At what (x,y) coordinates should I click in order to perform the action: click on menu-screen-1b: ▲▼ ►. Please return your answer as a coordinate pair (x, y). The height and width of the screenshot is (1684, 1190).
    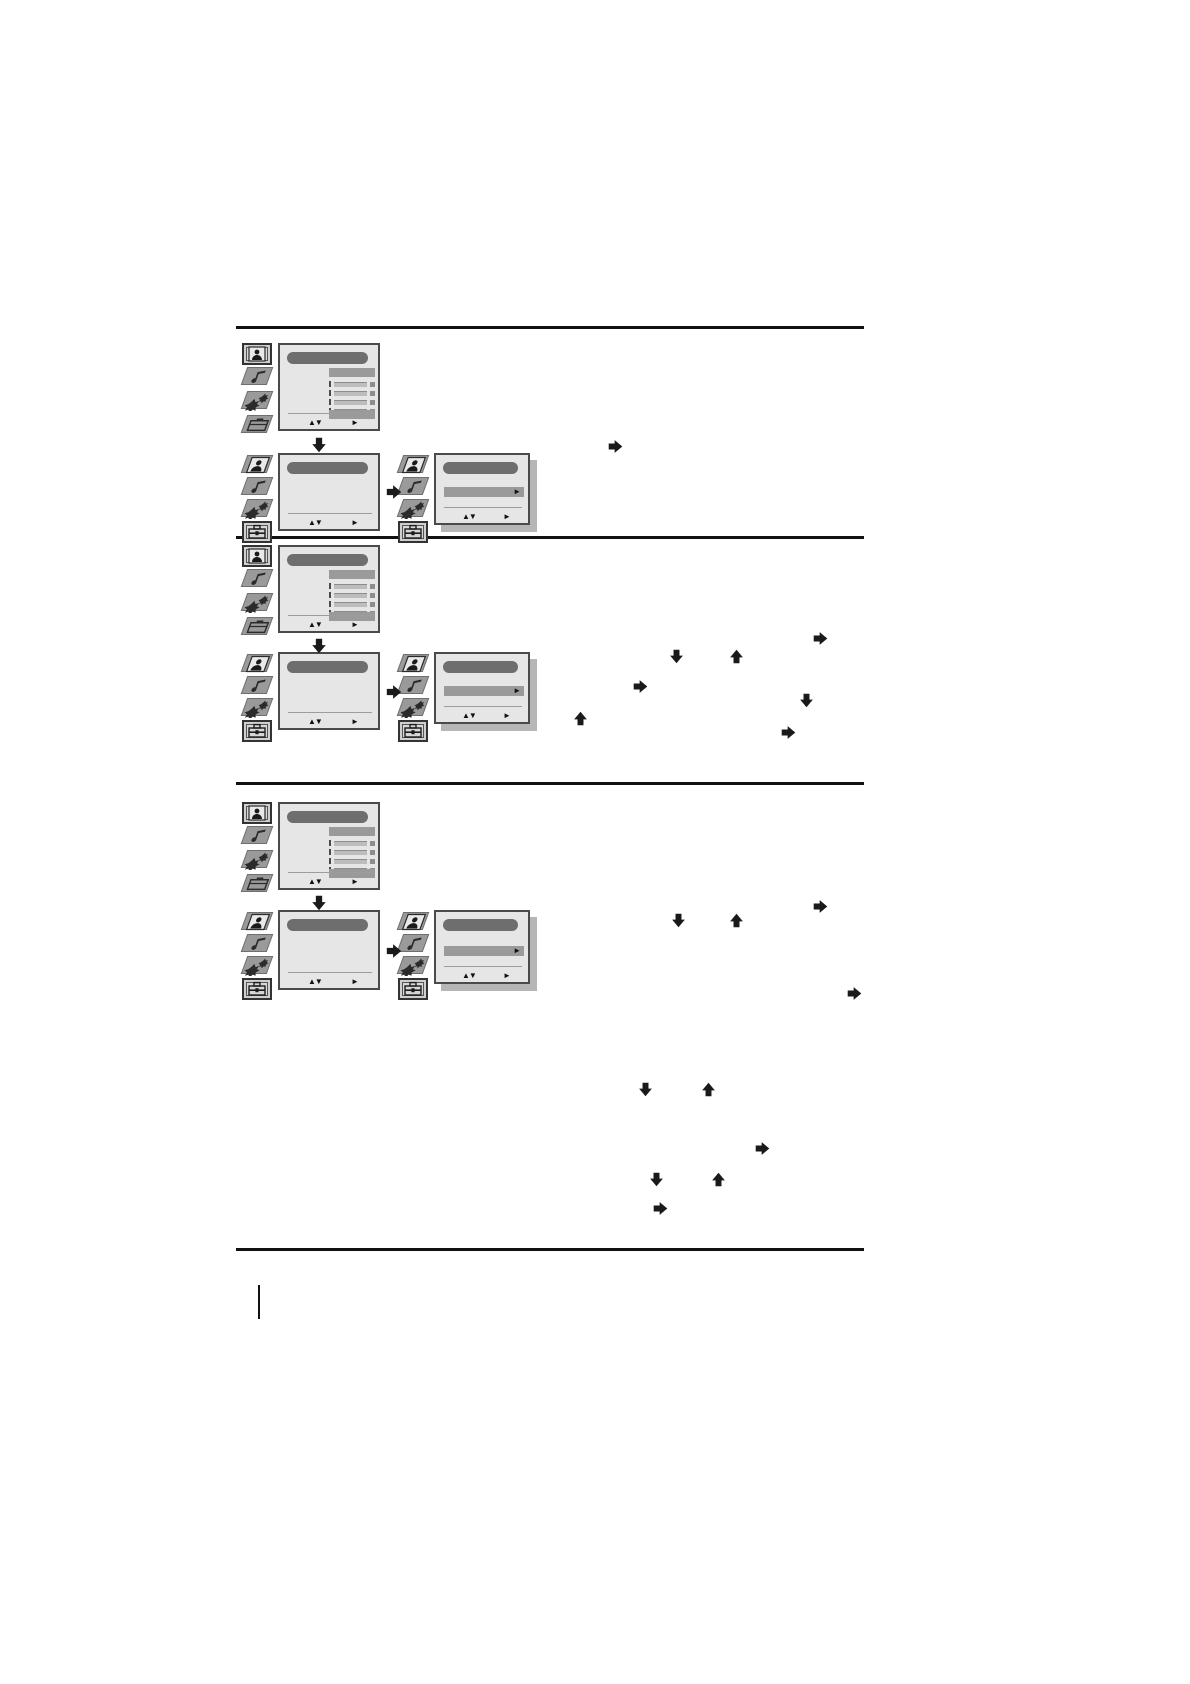
    Looking at the image, I should click on (329, 492).